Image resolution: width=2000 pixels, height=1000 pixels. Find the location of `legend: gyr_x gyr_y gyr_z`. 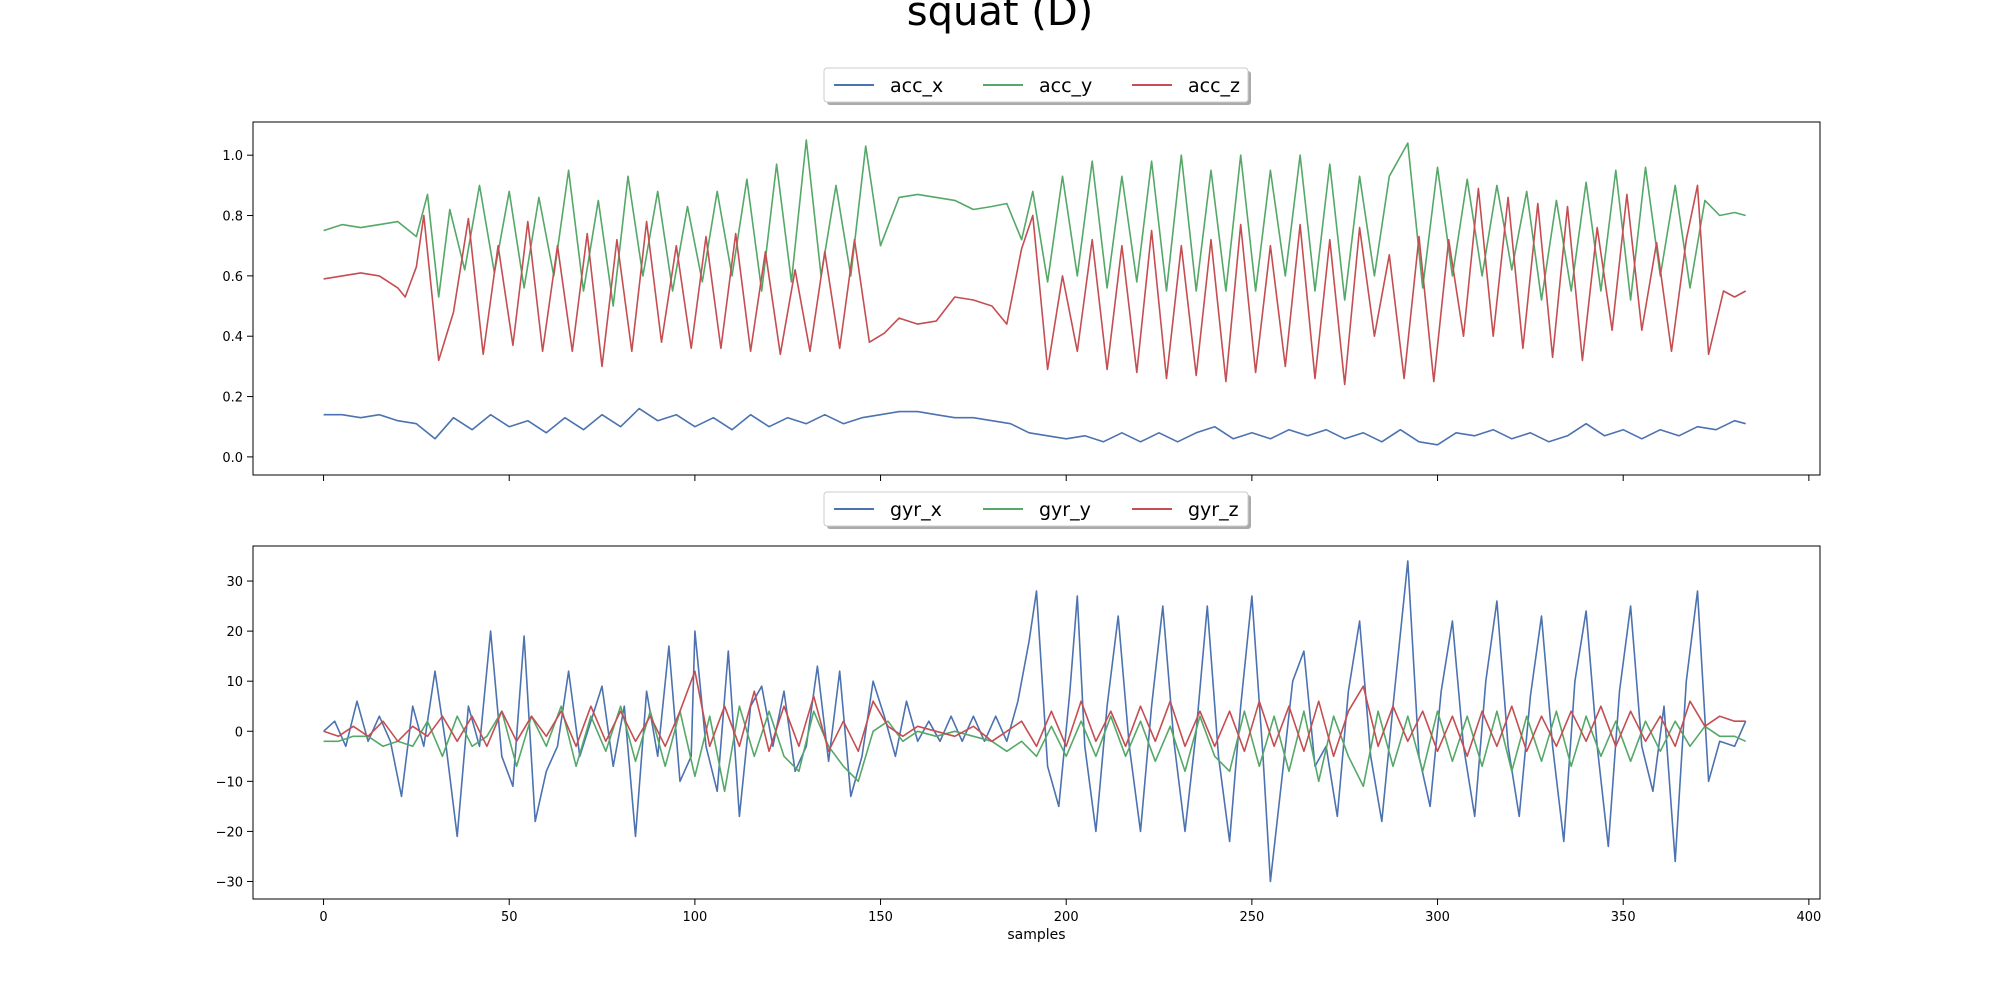

legend: gyr_x gyr_y gyr_z is located at coordinates (1037, 510).